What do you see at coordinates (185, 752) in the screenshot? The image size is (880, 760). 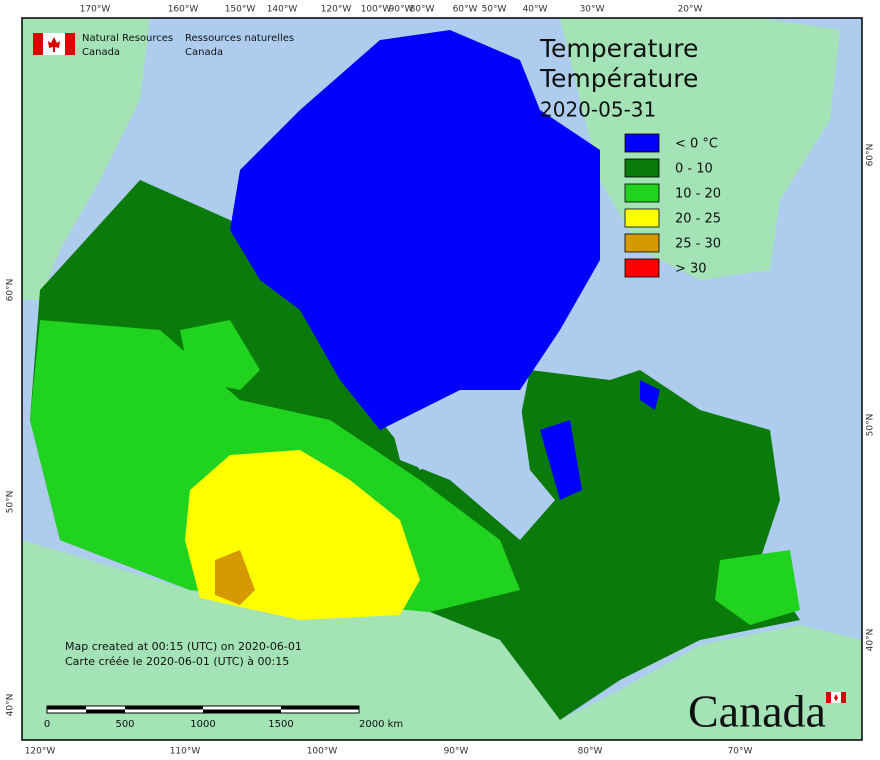 I see `graticule-label: 110°W` at bounding box center [185, 752].